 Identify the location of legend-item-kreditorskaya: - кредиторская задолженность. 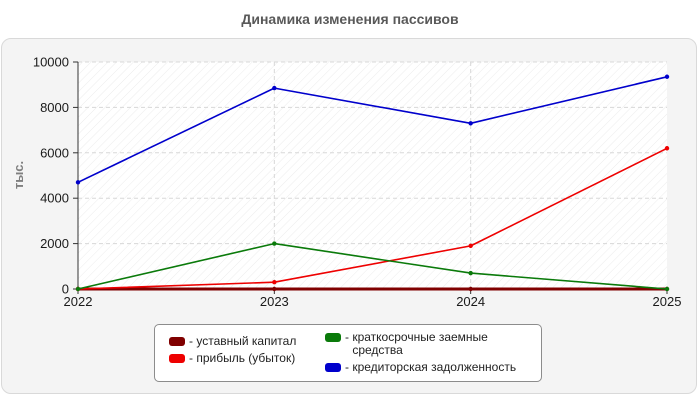
(420, 367).